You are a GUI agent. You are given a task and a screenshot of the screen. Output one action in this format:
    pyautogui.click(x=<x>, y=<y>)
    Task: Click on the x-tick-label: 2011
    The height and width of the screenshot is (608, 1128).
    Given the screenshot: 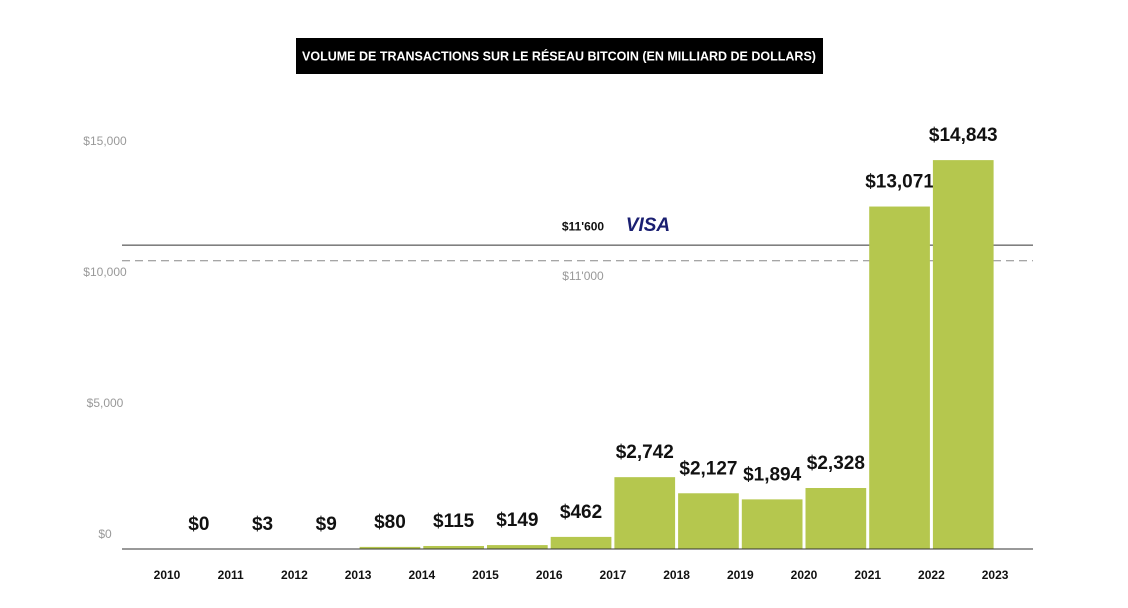 What is the action you would take?
    pyautogui.click(x=231, y=575)
    